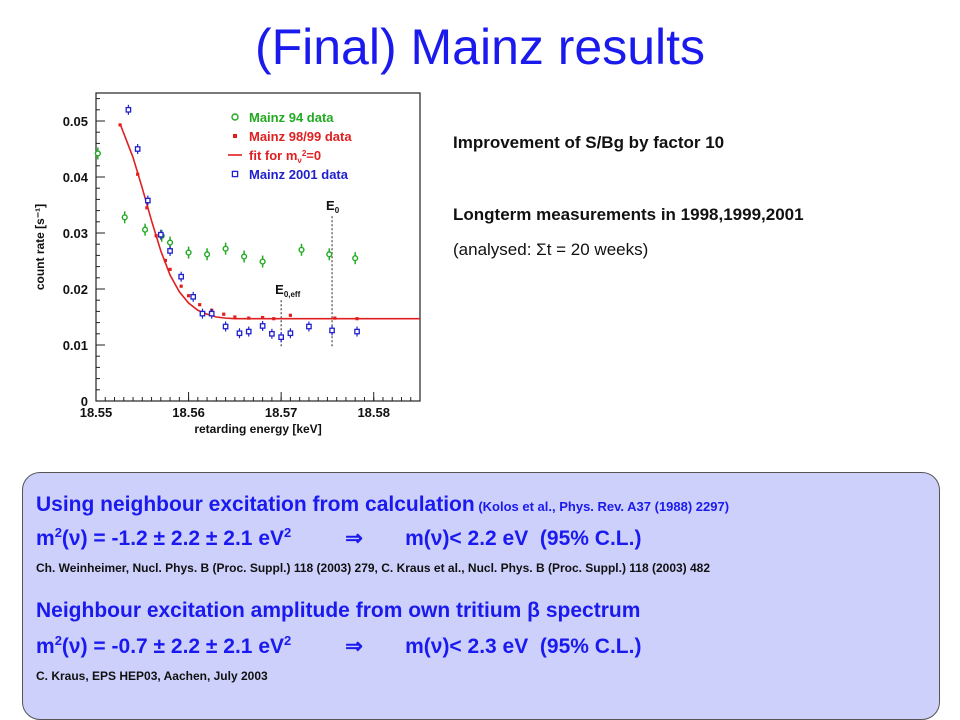 The image size is (960, 720). I want to click on mass-limit-2: m(ν)< 2.3 eV, so click(467, 646).